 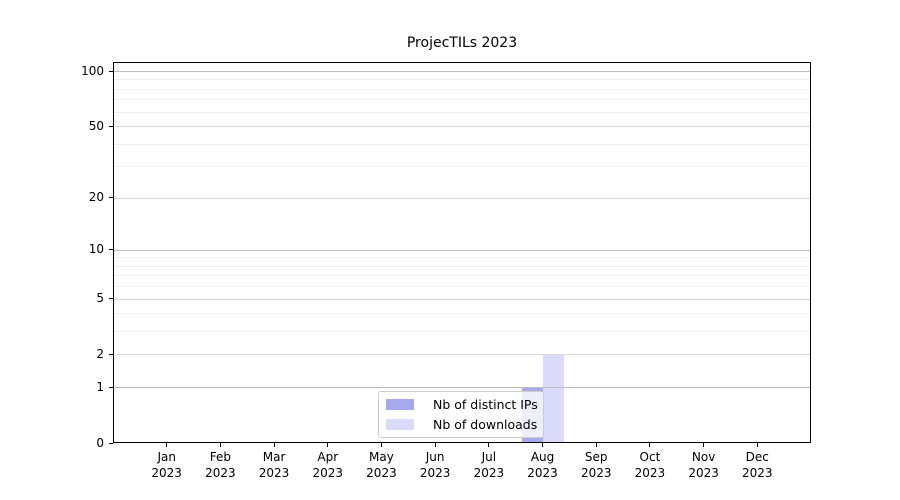 What do you see at coordinates (100, 386) in the screenshot?
I see `y-tick-label-1: 1` at bounding box center [100, 386].